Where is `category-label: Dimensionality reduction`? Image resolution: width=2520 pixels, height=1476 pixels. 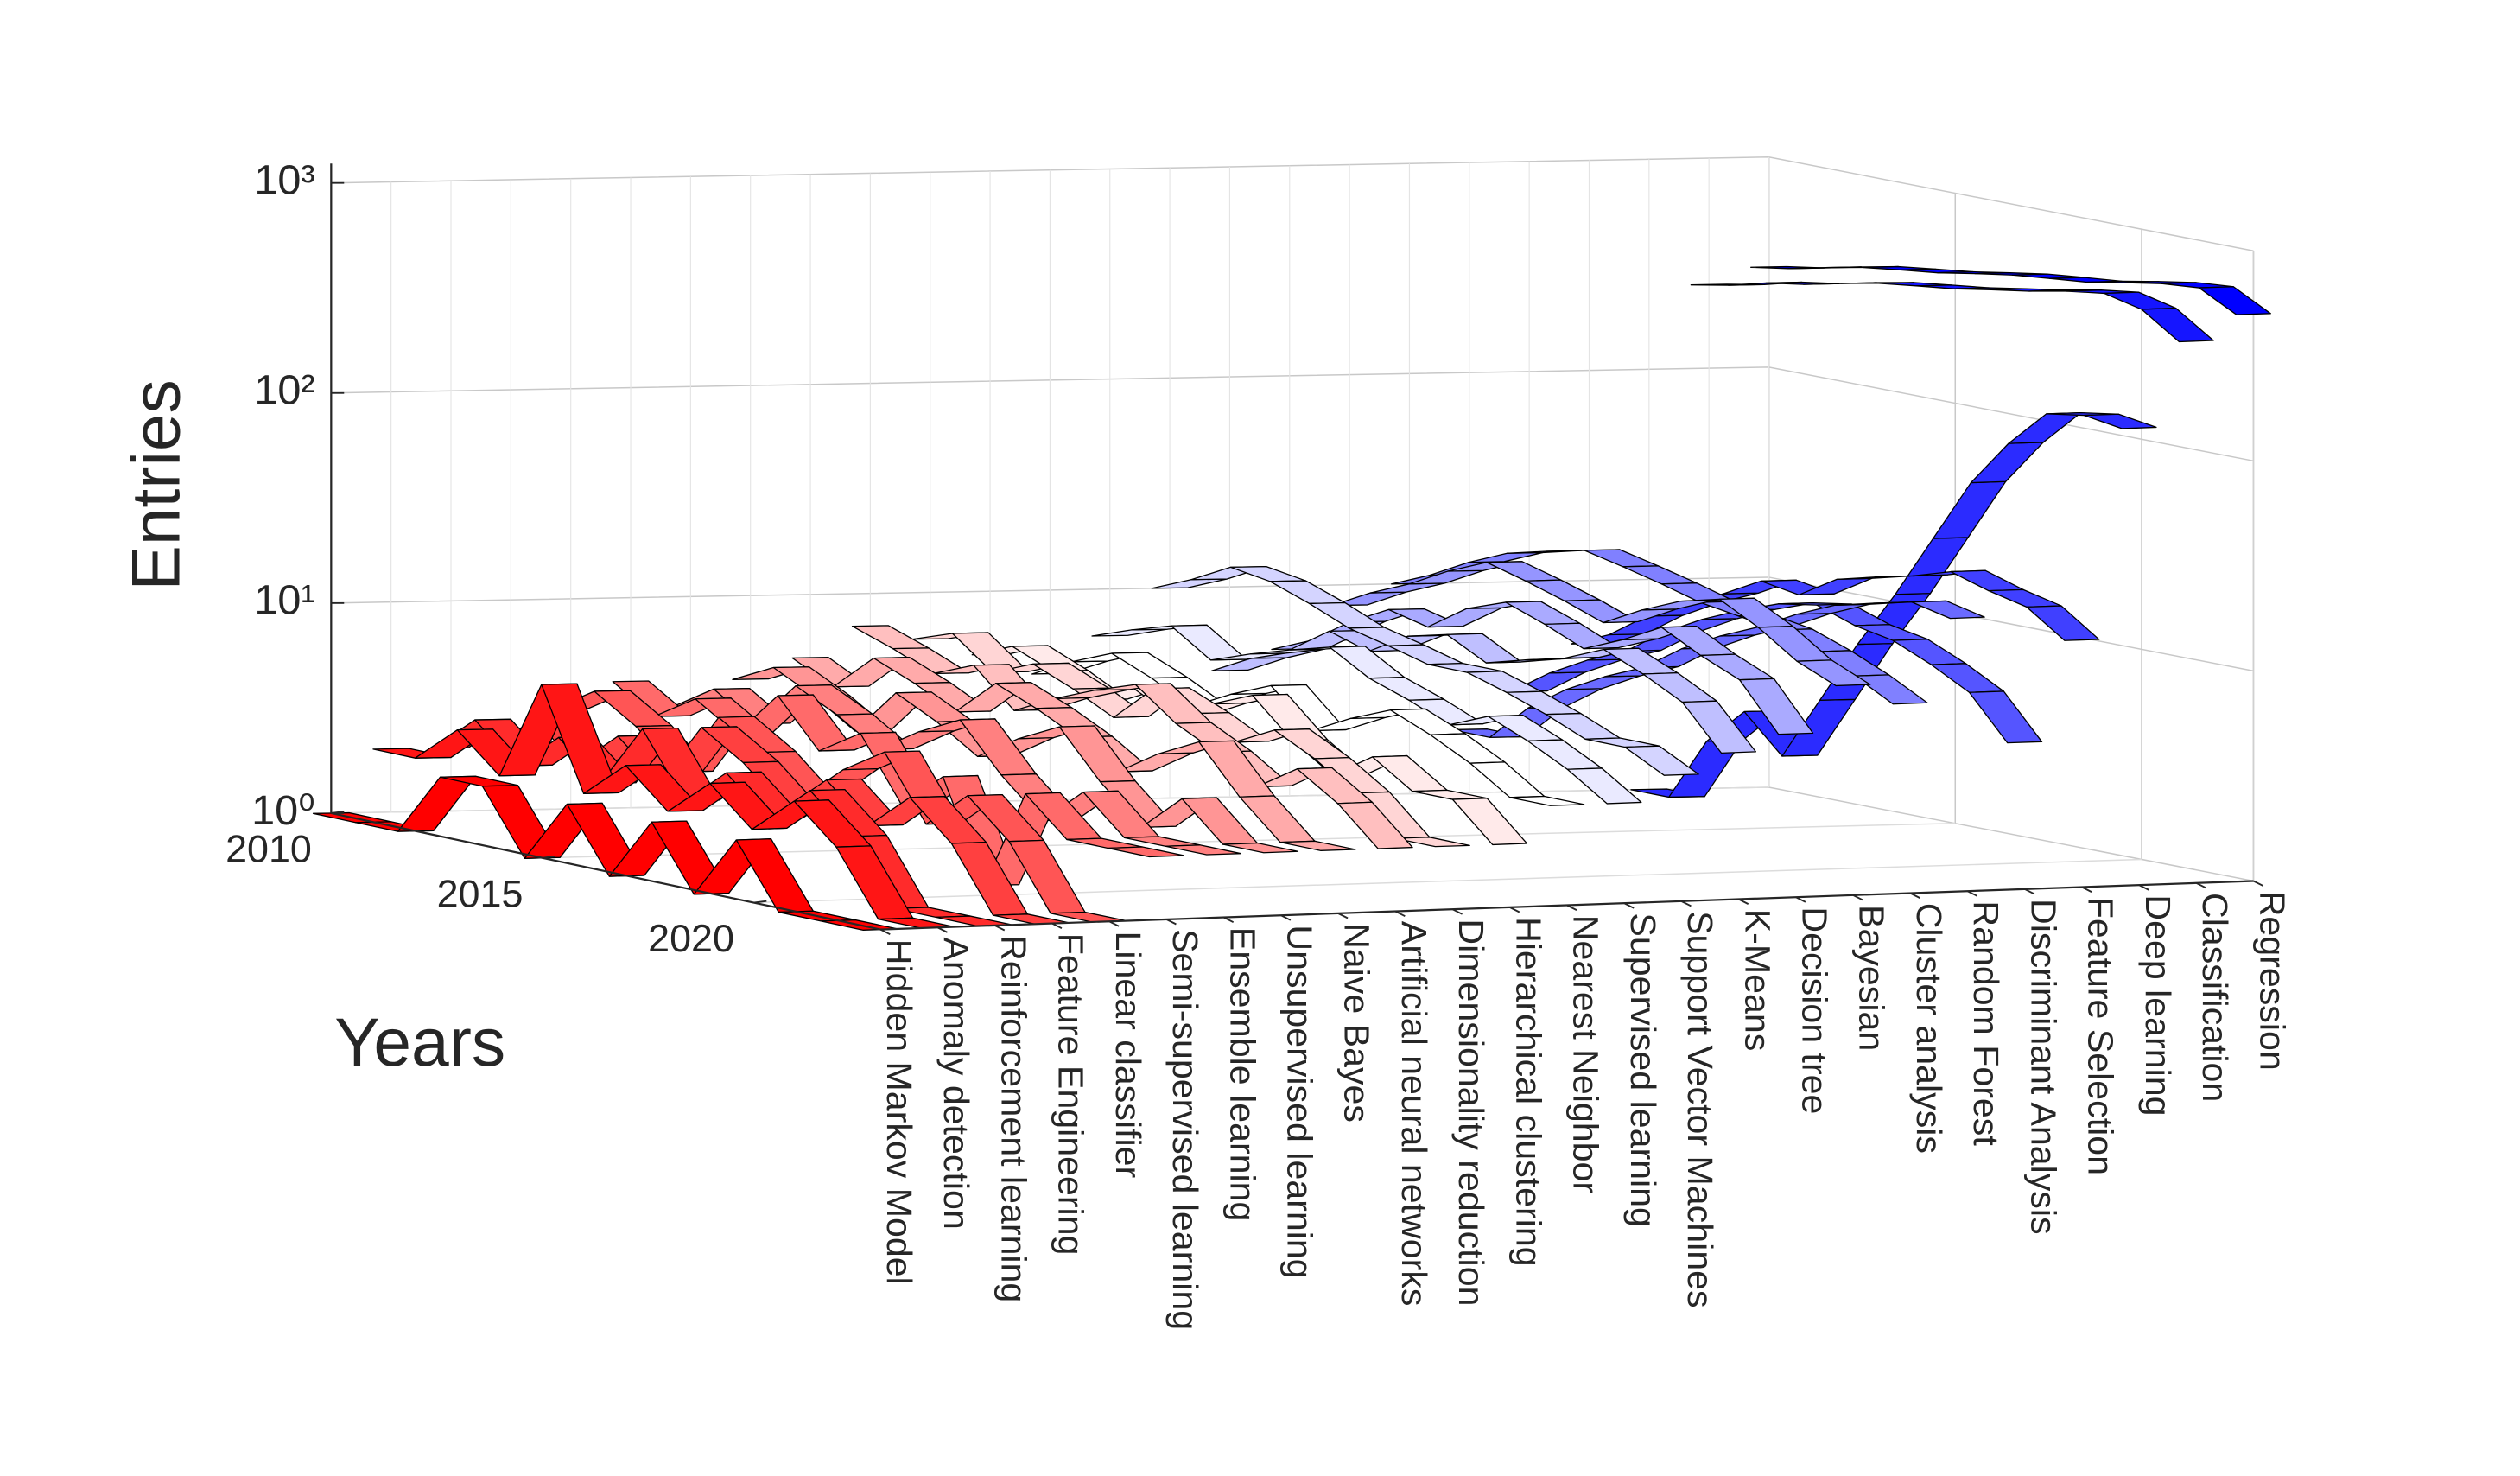
category-label: Dimensionality reduction is located at coordinates (1471, 1112).